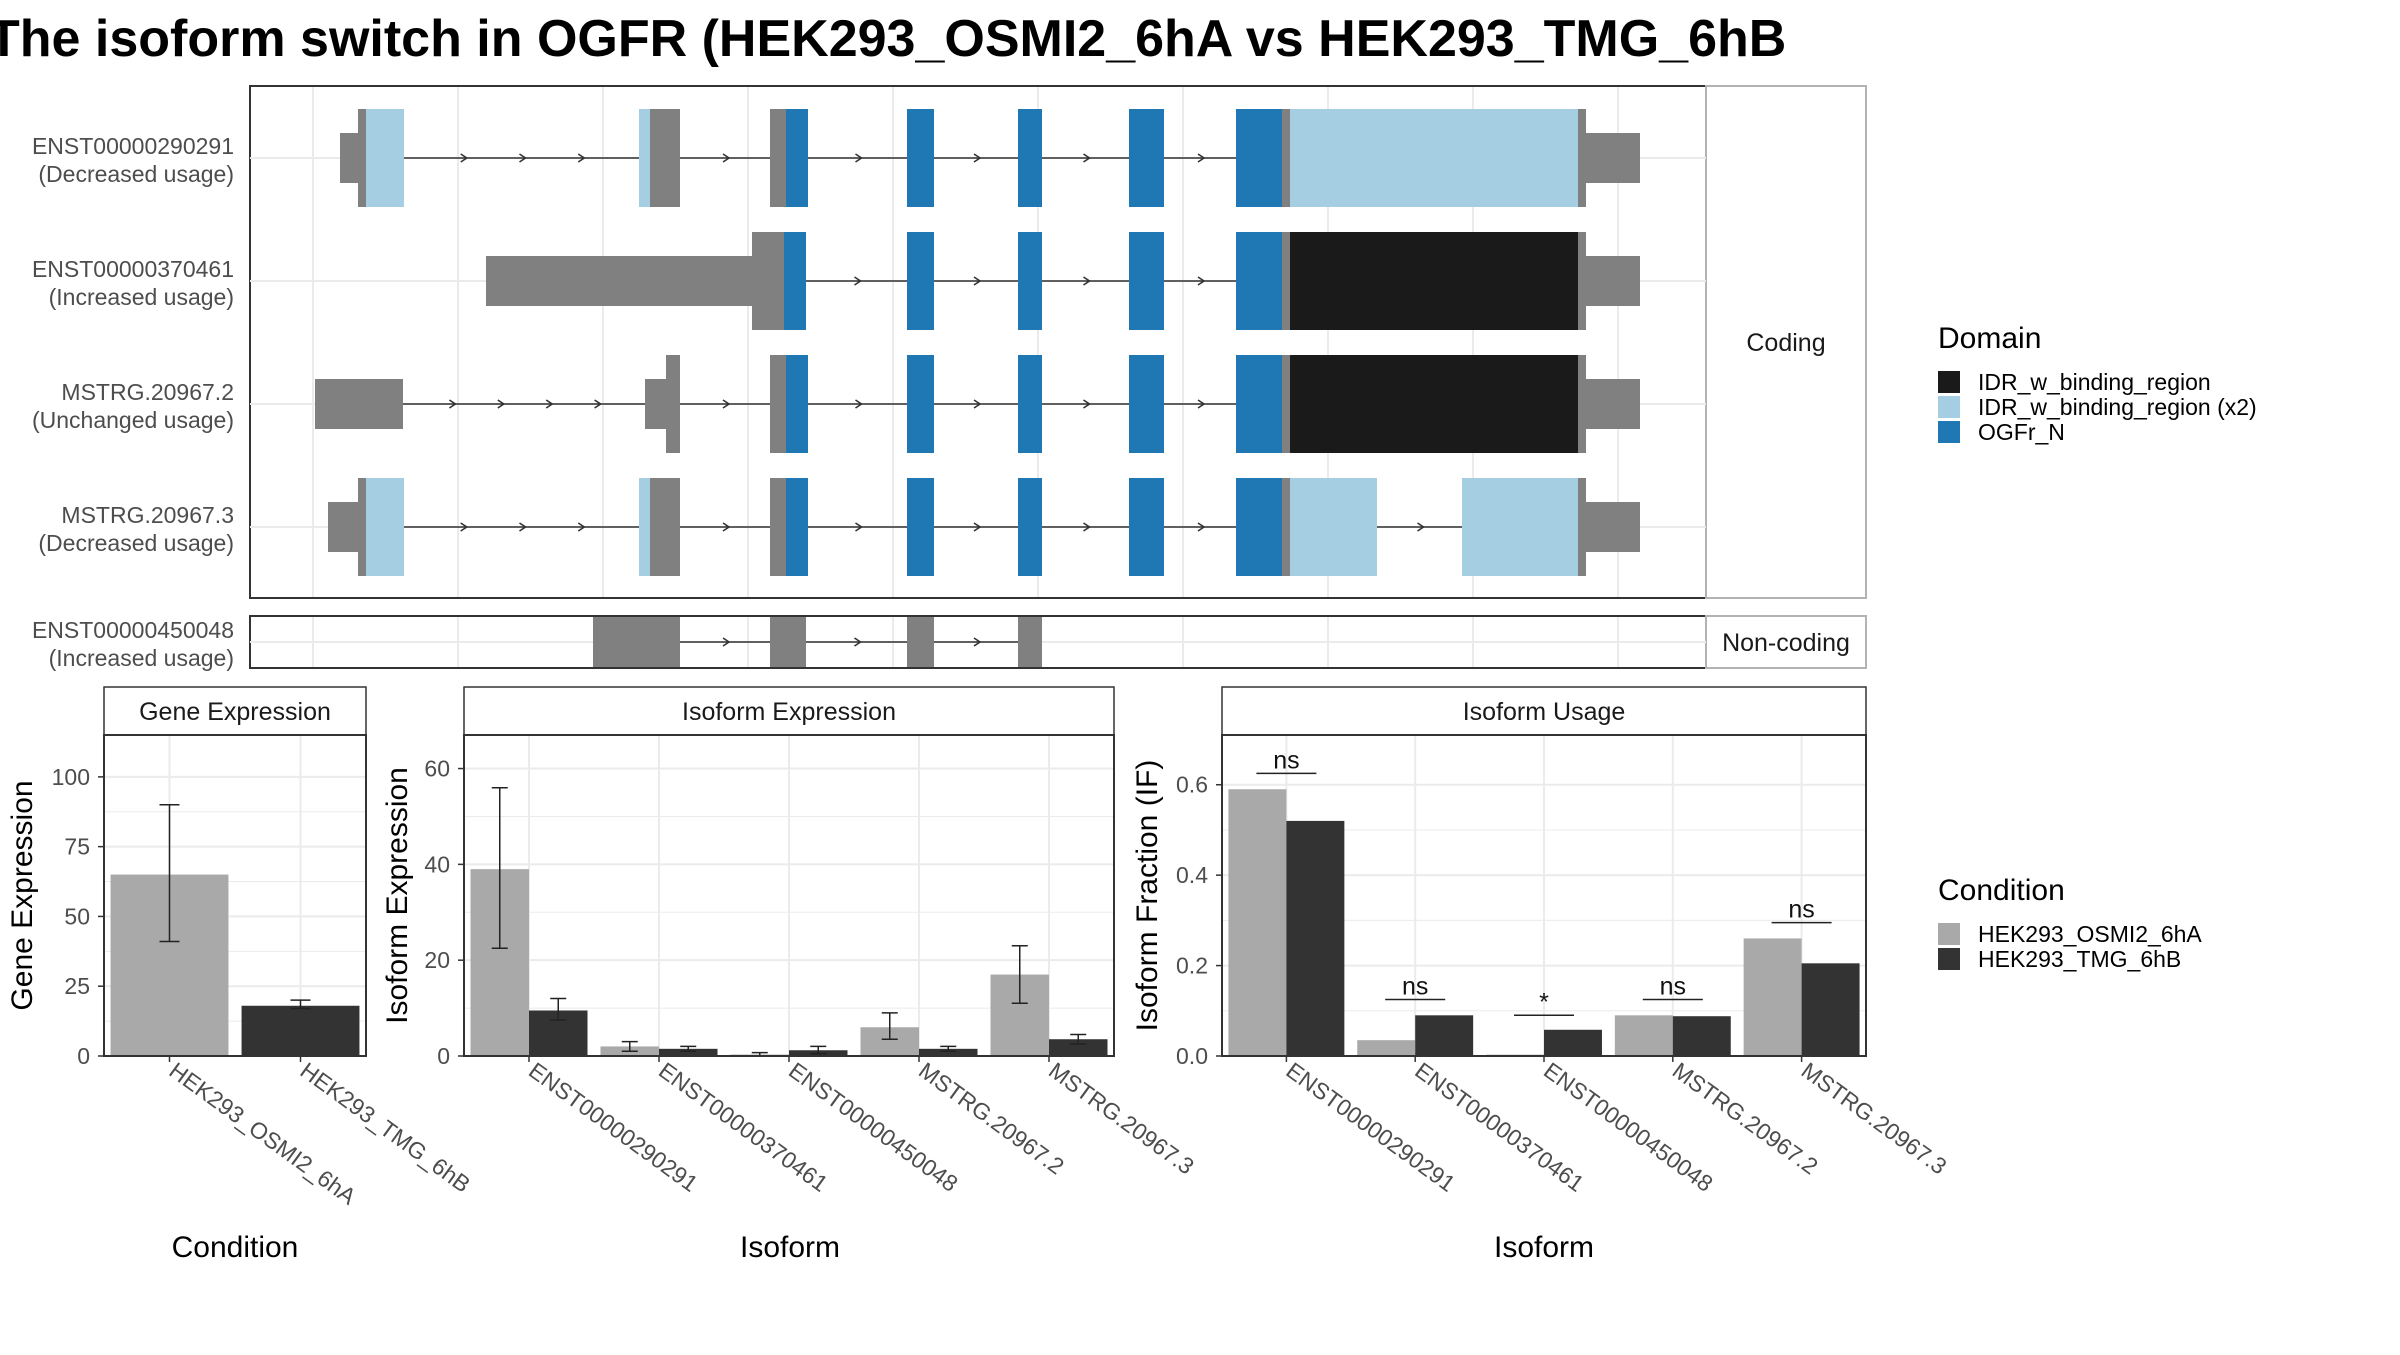  What do you see at coordinates (133, 630) in the screenshot?
I see `transcript-id-label: ENST00000450048` at bounding box center [133, 630].